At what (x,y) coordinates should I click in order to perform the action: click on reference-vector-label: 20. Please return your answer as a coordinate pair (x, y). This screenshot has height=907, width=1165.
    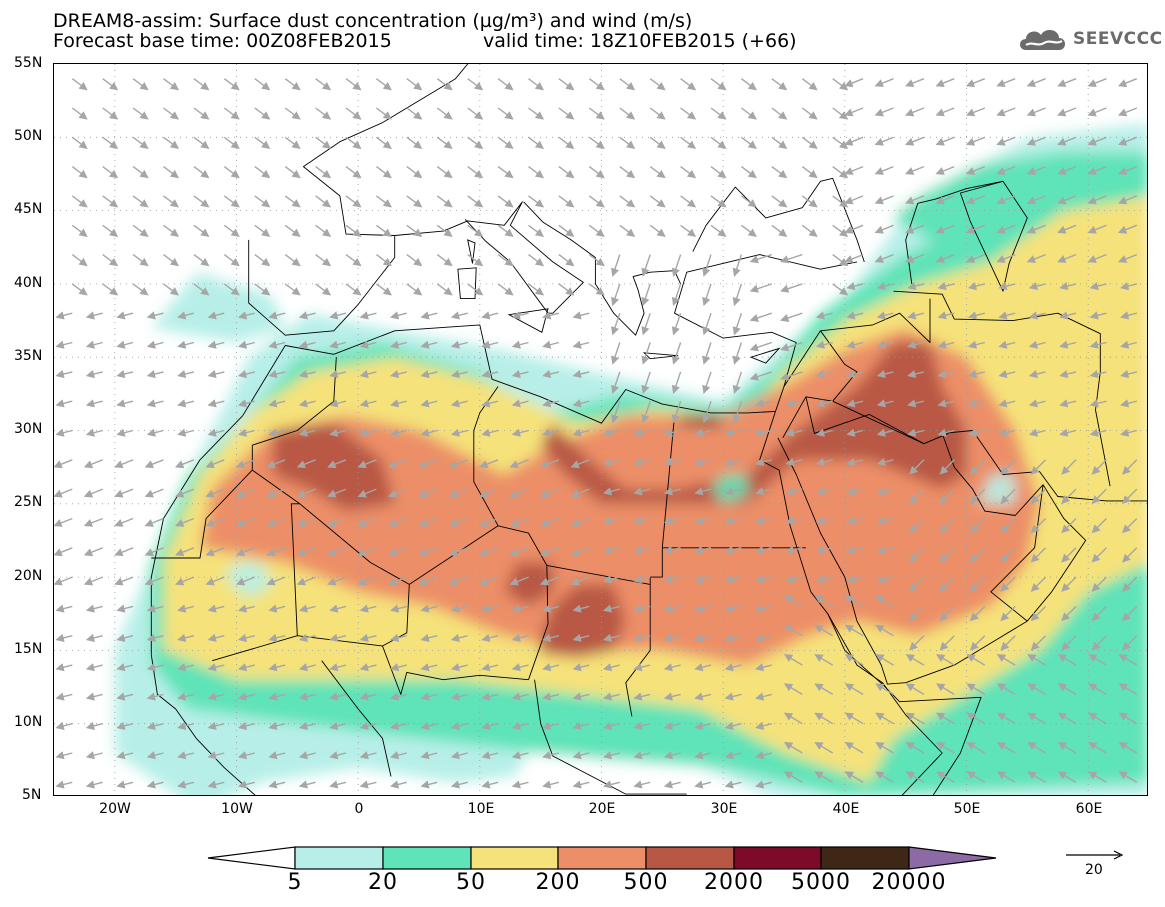
    Looking at the image, I should click on (1094, 870).